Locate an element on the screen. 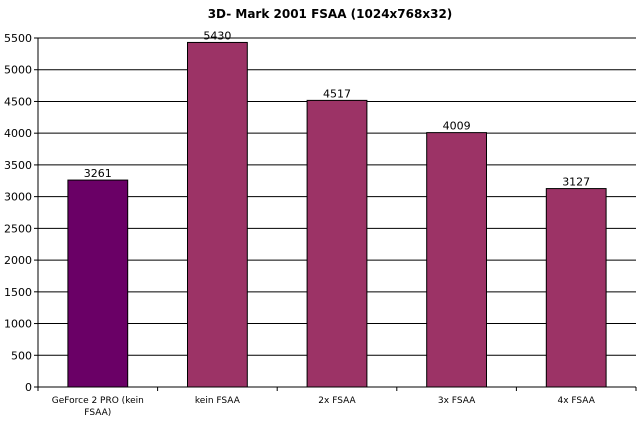 The width and height of the screenshot is (640, 422). y-tick-label: 5000 is located at coordinates (18, 70).